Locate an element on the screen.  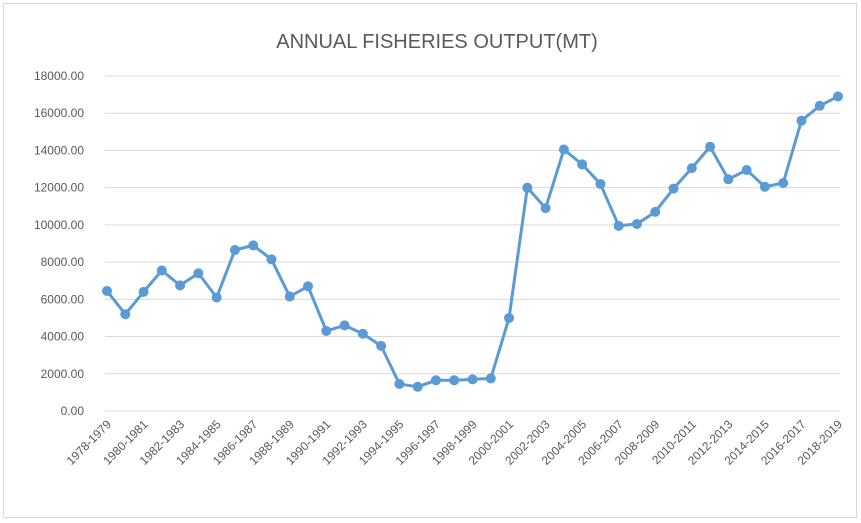
y-tick-label: 12000.00 is located at coordinates (59, 188).